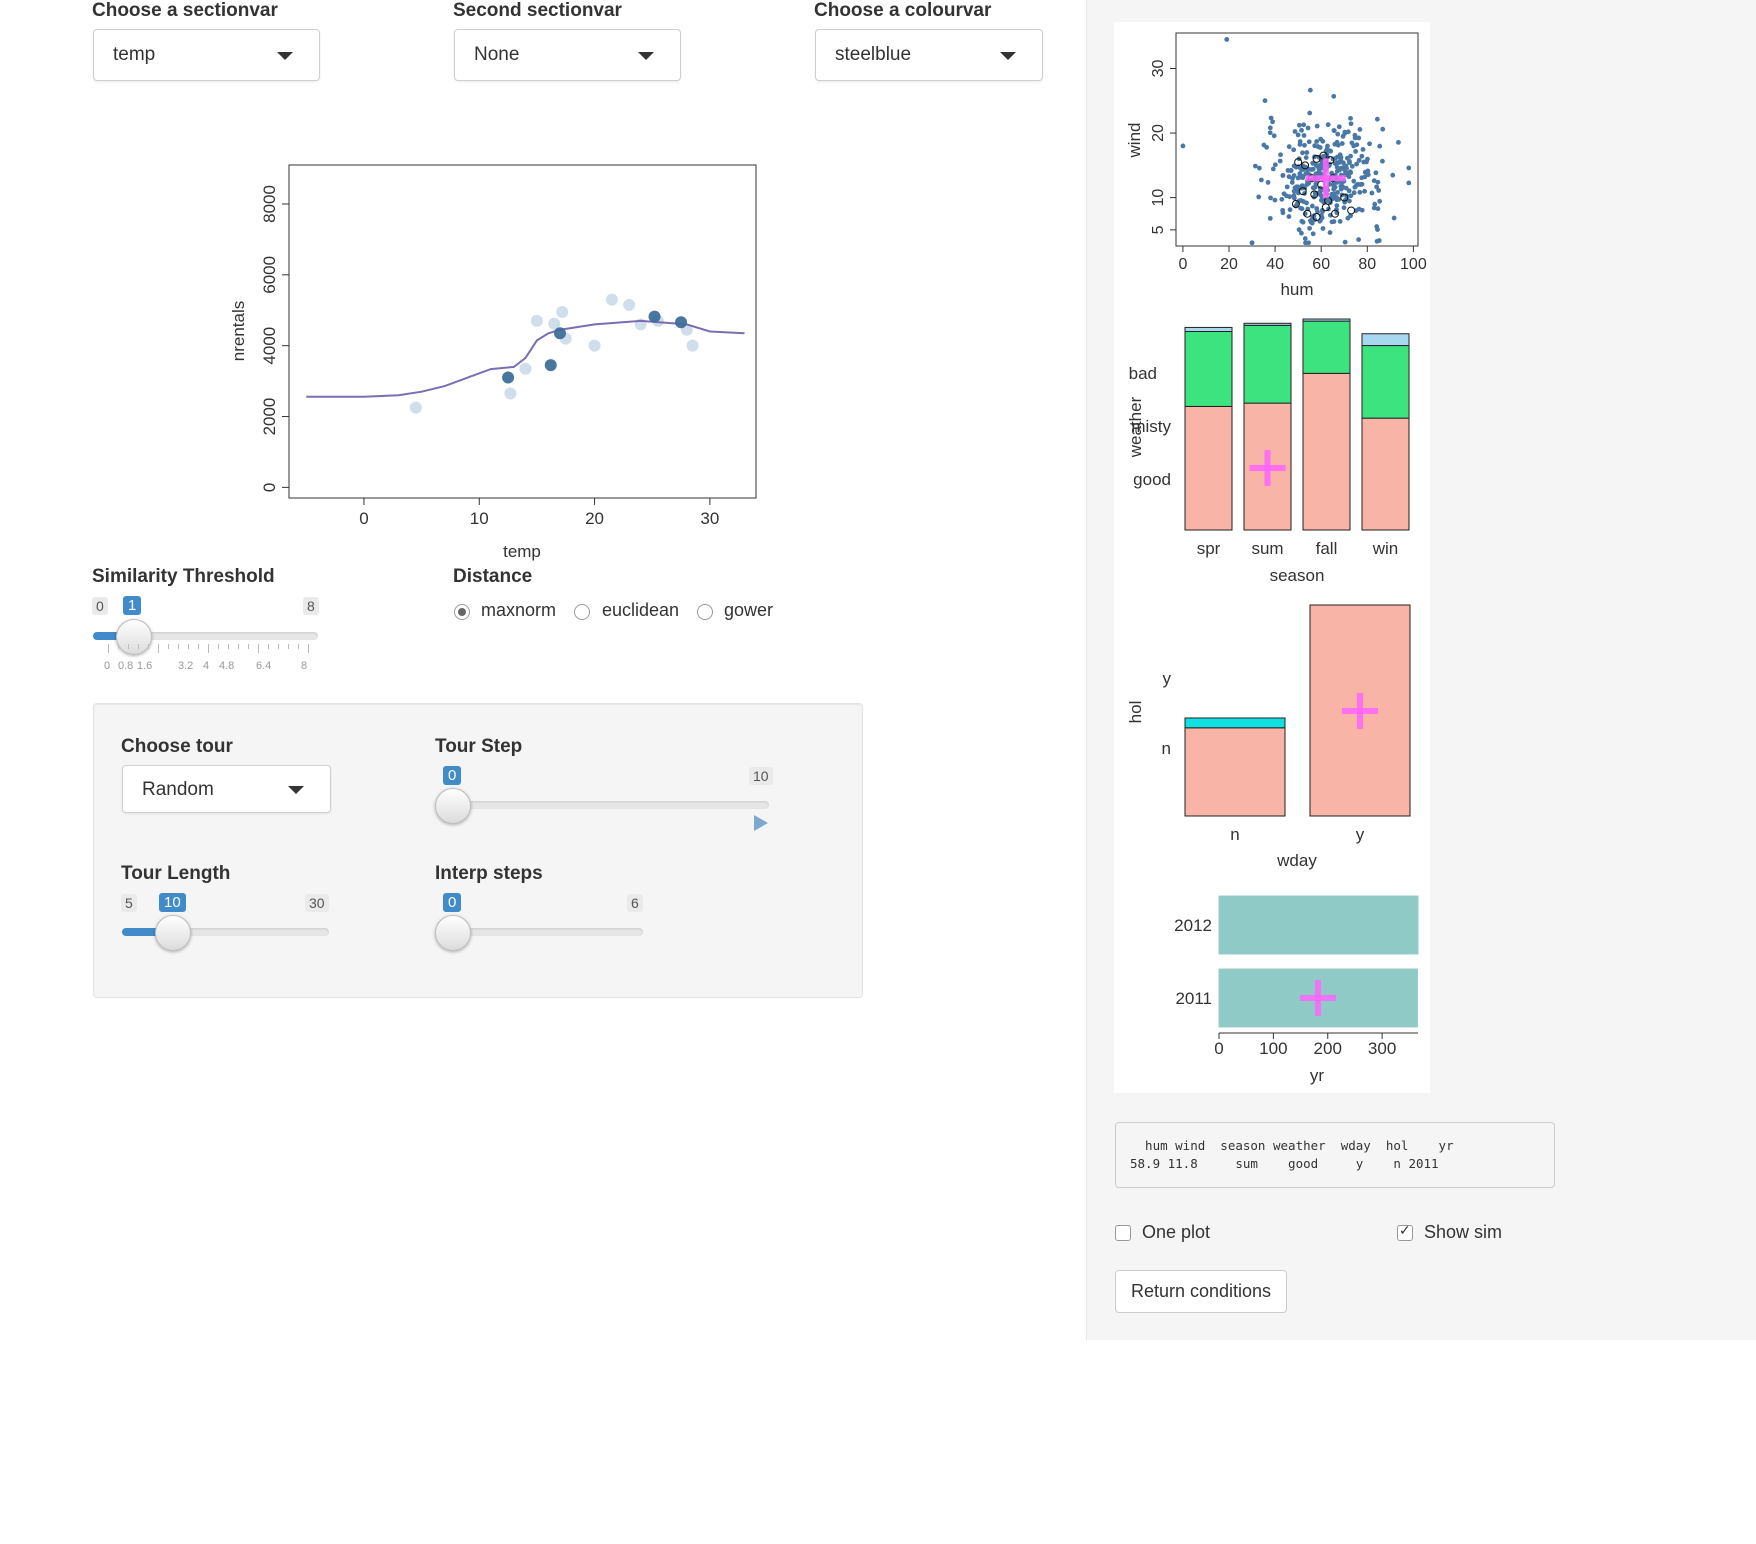 The width and height of the screenshot is (1756, 1544). What do you see at coordinates (1176, 1232) in the screenshot?
I see `one-plot-label: One plot` at bounding box center [1176, 1232].